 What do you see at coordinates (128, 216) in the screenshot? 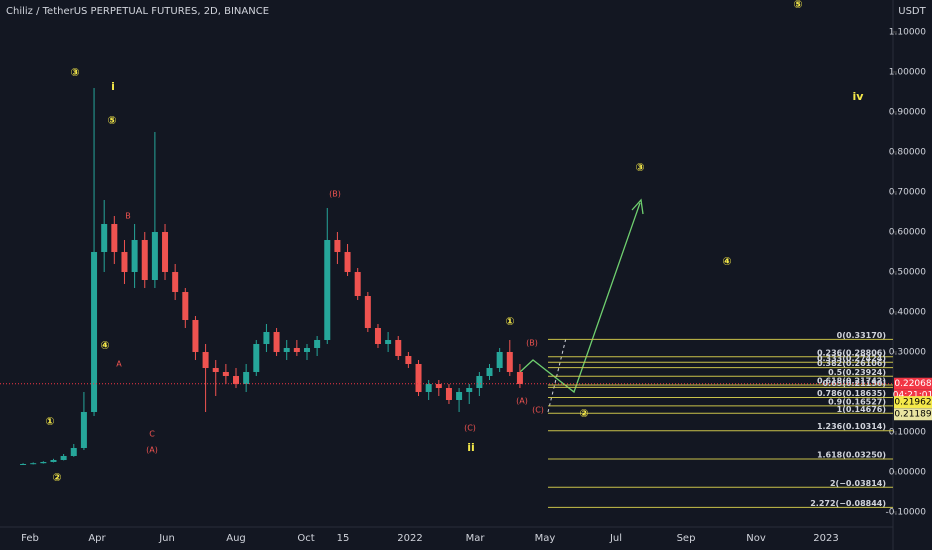
I see `wave-label: B` at bounding box center [128, 216].